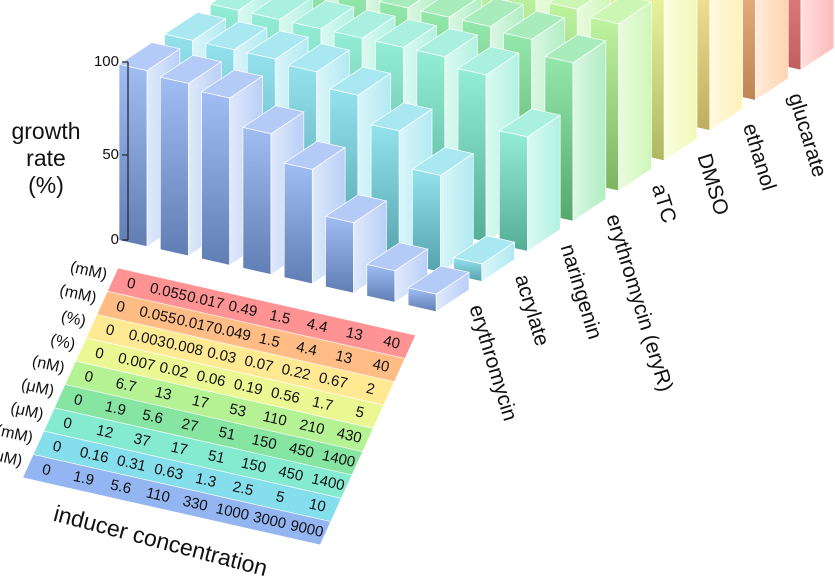 Image resolution: width=835 pixels, height=585 pixels. What do you see at coordinates (131, 463) in the screenshot?
I see `concentration-label-7-2: 0.31` at bounding box center [131, 463].